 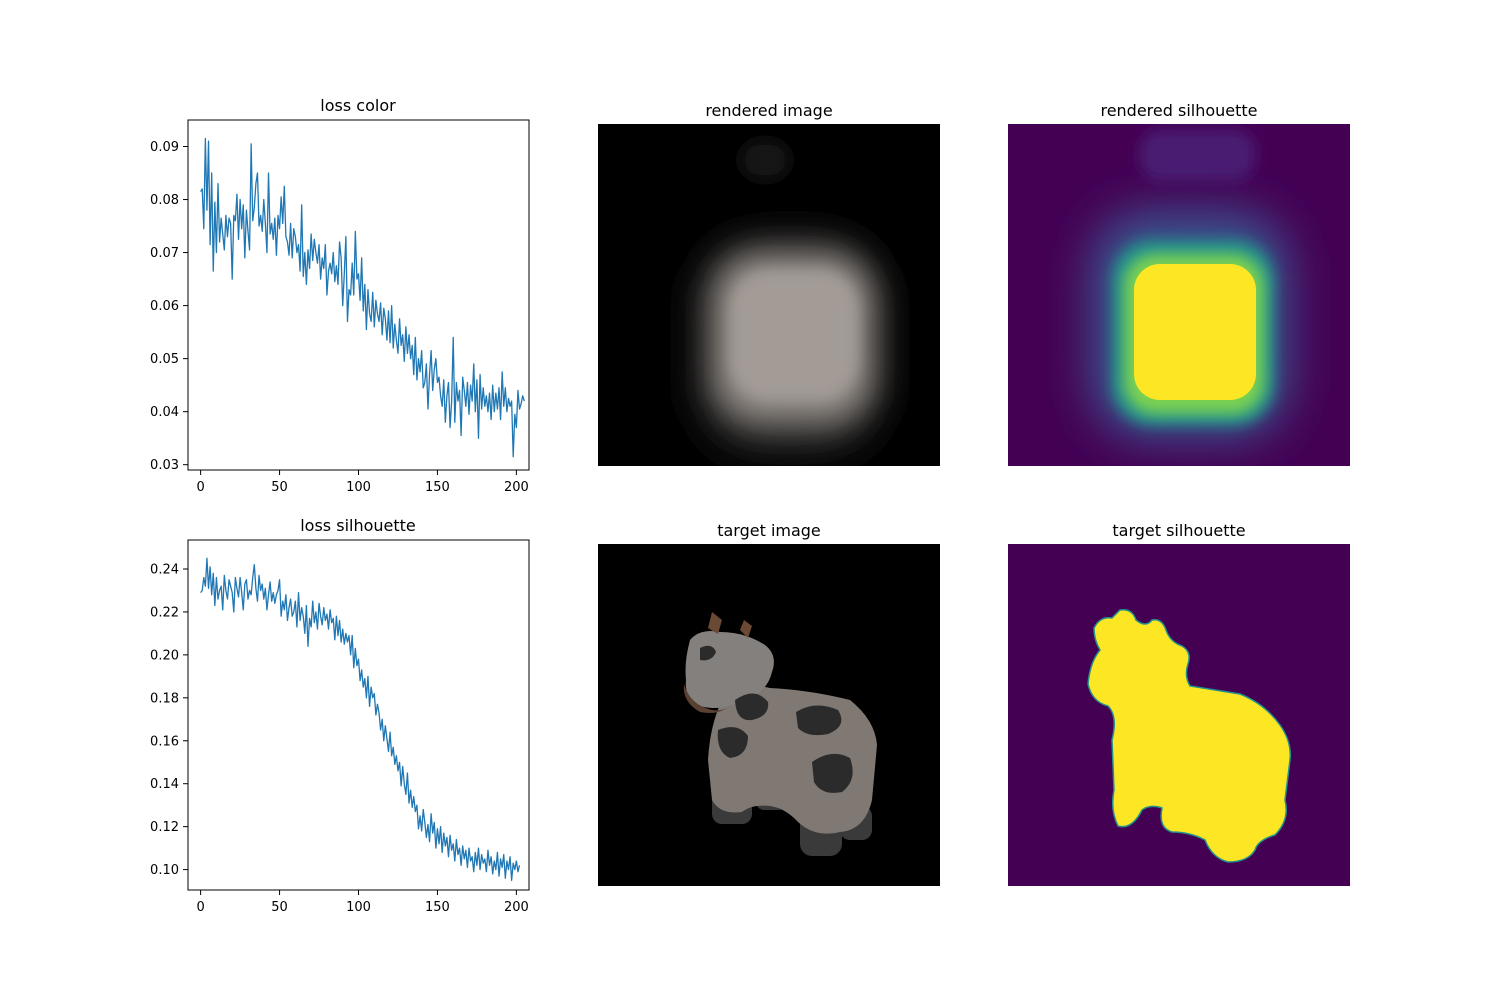 I want to click on loss-color-x-tick-label: 50, so click(x=279, y=487).